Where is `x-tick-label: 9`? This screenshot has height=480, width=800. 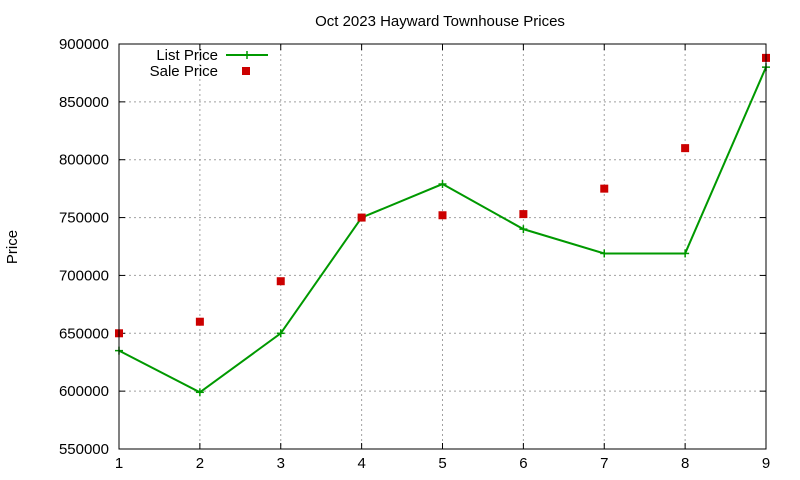 x-tick-label: 9 is located at coordinates (766, 463).